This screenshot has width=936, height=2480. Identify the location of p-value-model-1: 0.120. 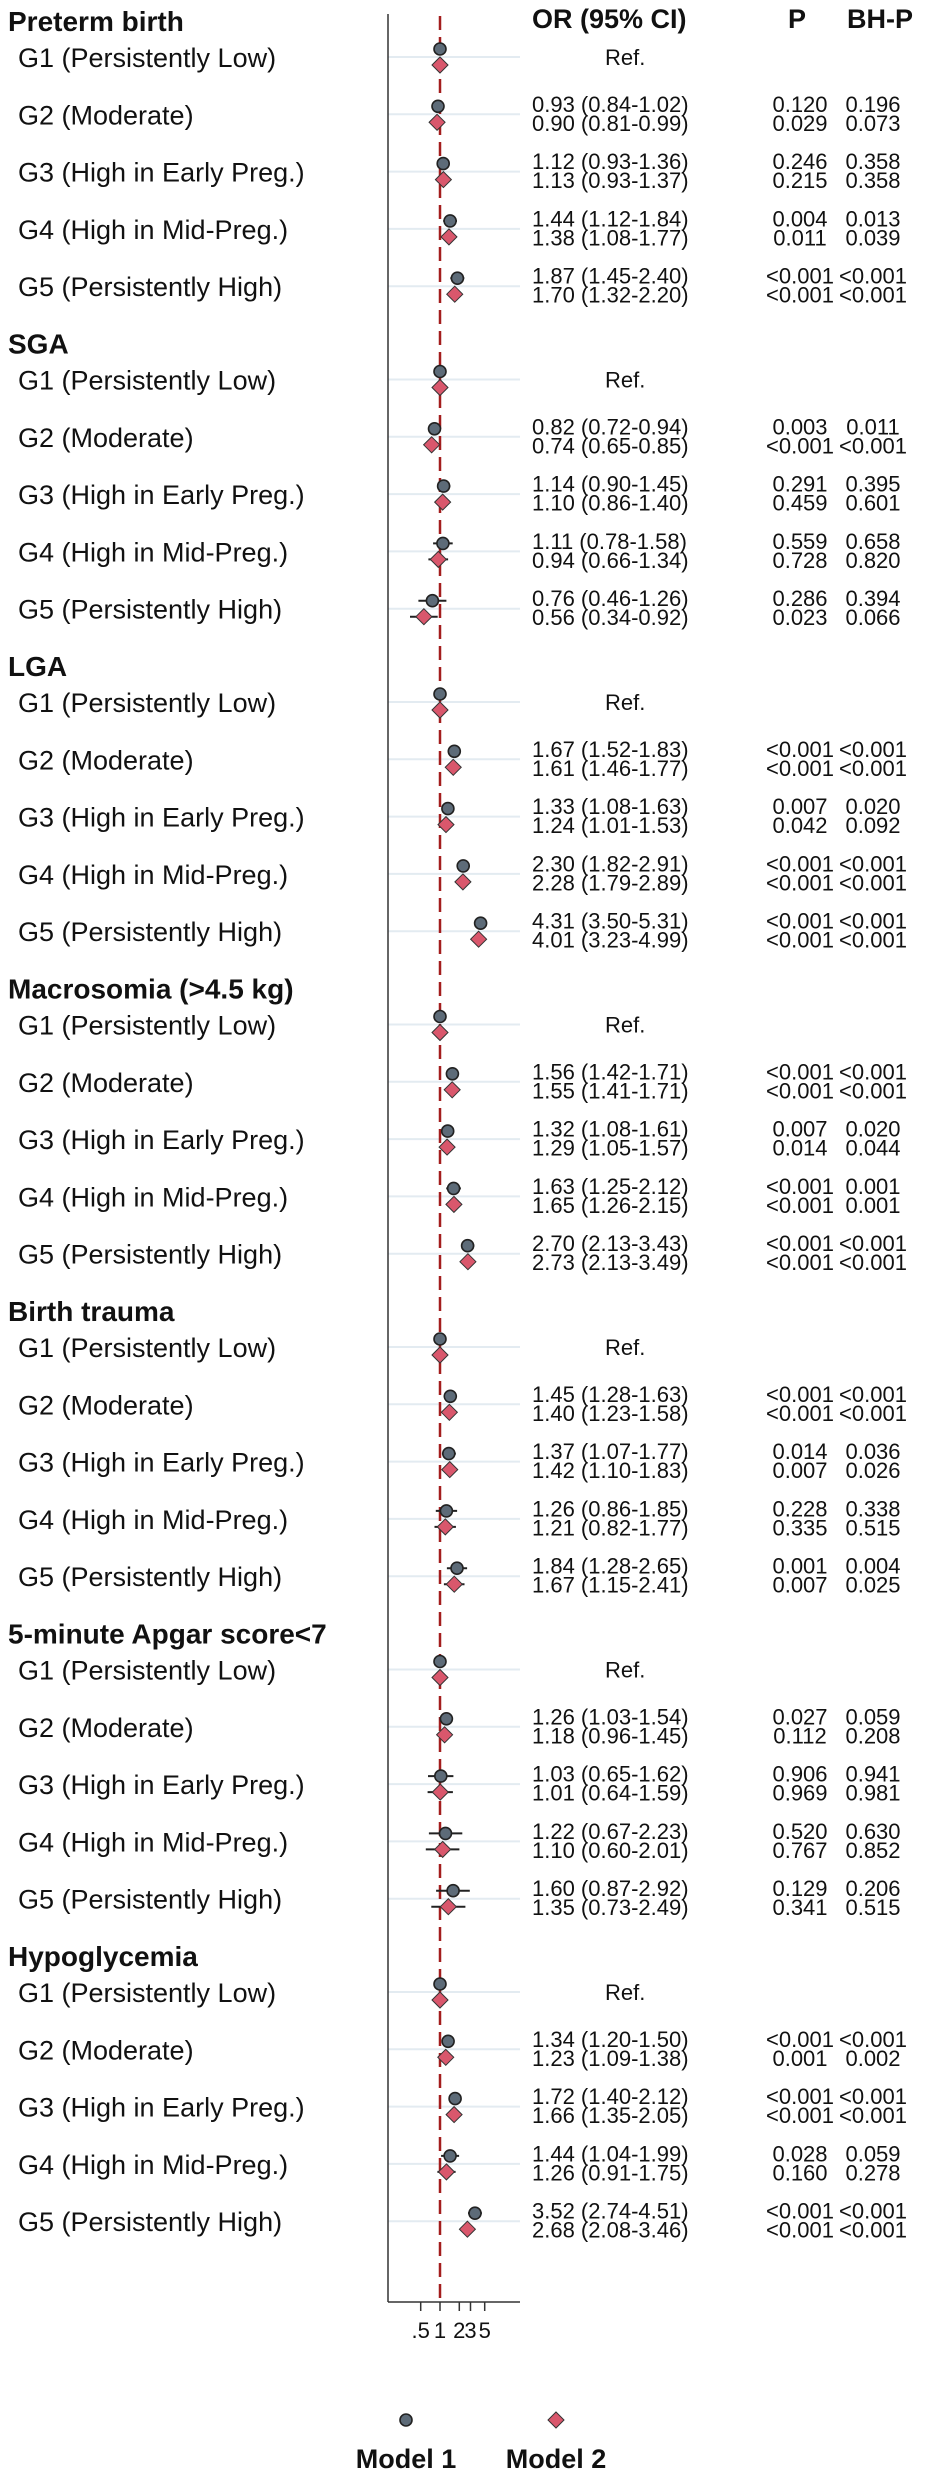
(799, 104).